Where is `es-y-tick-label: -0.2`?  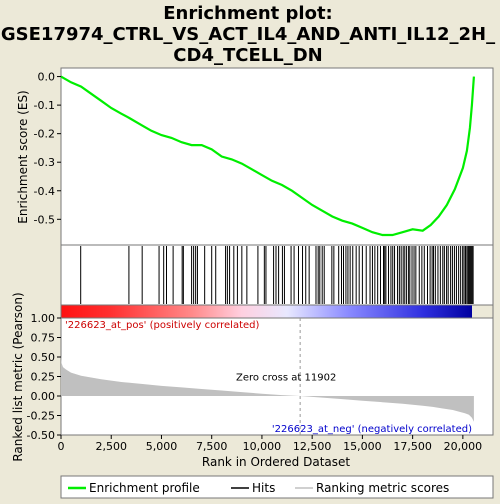
es-y-tick-label: -0.2 is located at coordinates (44, 134).